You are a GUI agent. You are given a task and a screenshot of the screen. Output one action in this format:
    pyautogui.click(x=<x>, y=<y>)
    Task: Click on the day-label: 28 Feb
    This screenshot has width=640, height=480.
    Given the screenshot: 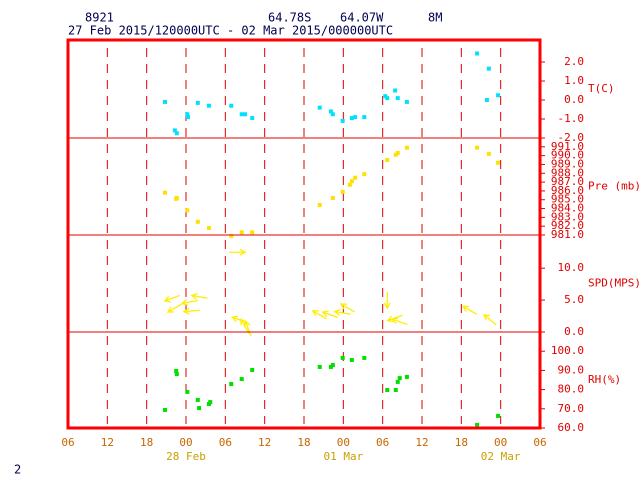 What is the action you would take?
    pyautogui.click(x=186, y=456)
    